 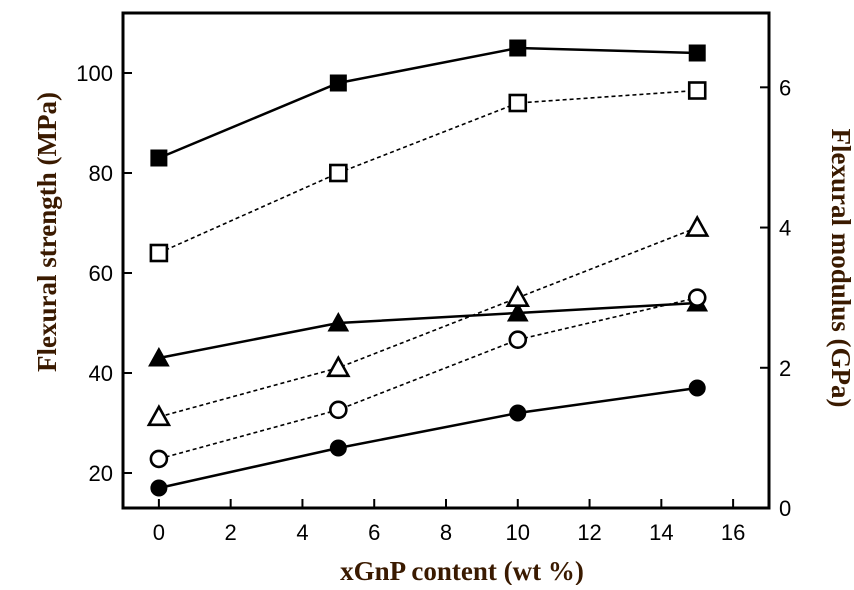 I want to click on x-tick-label: 2, so click(x=231, y=532).